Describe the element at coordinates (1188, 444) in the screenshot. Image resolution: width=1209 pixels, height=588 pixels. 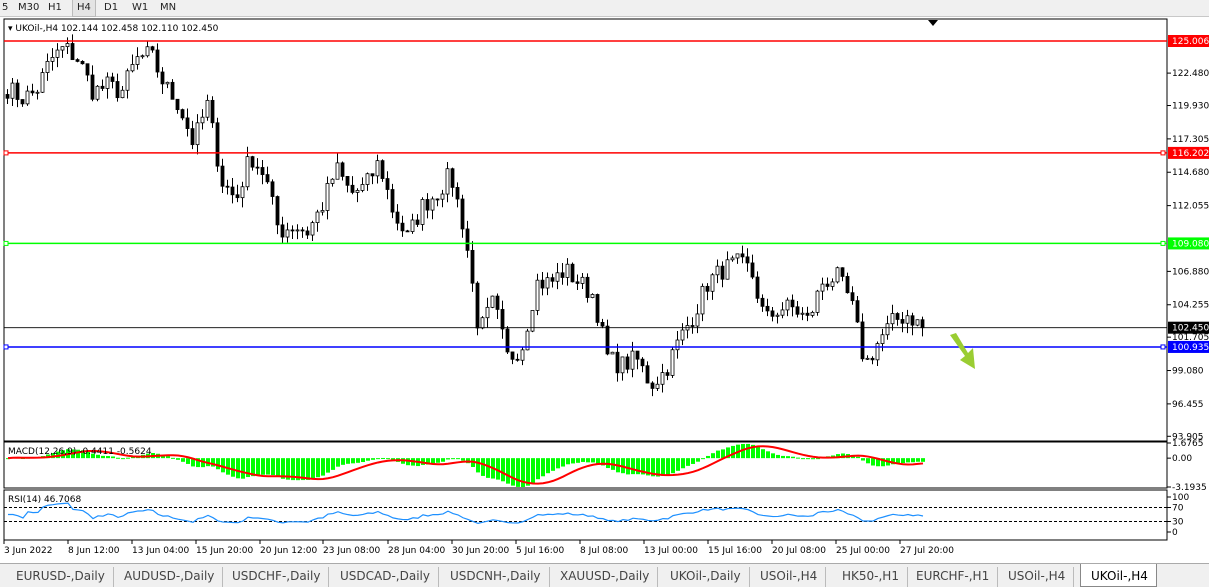
I see `macd-tick: 1.6765` at that location.